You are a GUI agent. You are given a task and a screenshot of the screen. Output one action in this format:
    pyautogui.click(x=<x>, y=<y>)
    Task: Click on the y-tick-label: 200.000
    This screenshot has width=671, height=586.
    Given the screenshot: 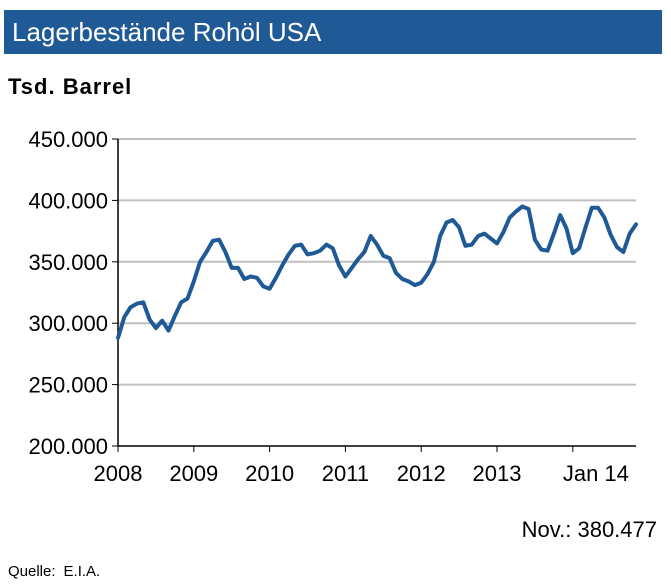 What is the action you would take?
    pyautogui.click(x=68, y=446)
    